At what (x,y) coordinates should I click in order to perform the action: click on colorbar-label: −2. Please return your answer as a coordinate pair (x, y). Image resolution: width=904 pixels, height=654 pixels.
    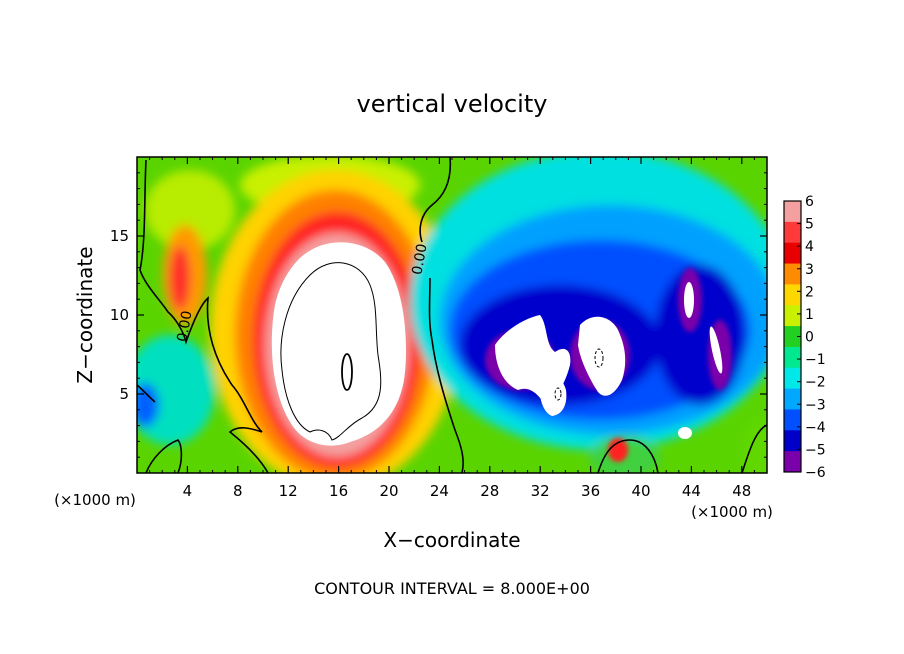
    Looking at the image, I should click on (815, 383).